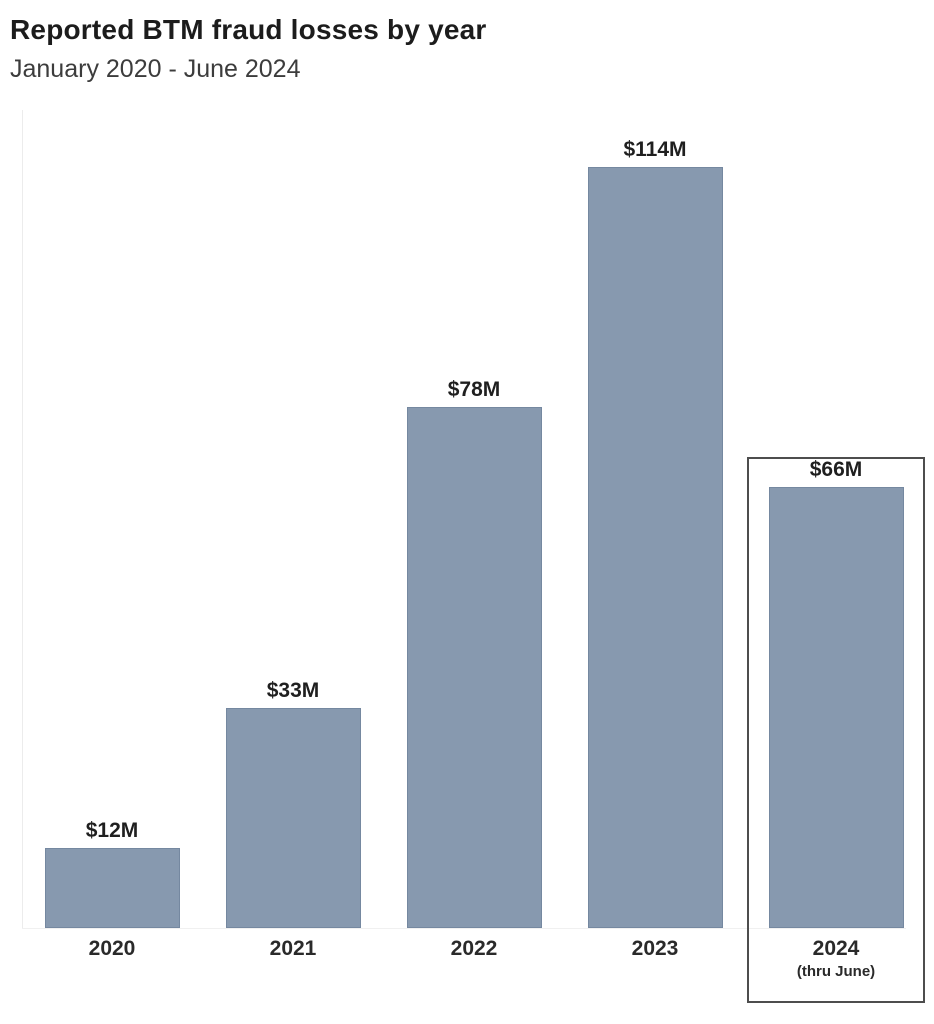 Image resolution: width=934 pixels, height=1024 pixels. I want to click on bar-2022, so click(474, 667).